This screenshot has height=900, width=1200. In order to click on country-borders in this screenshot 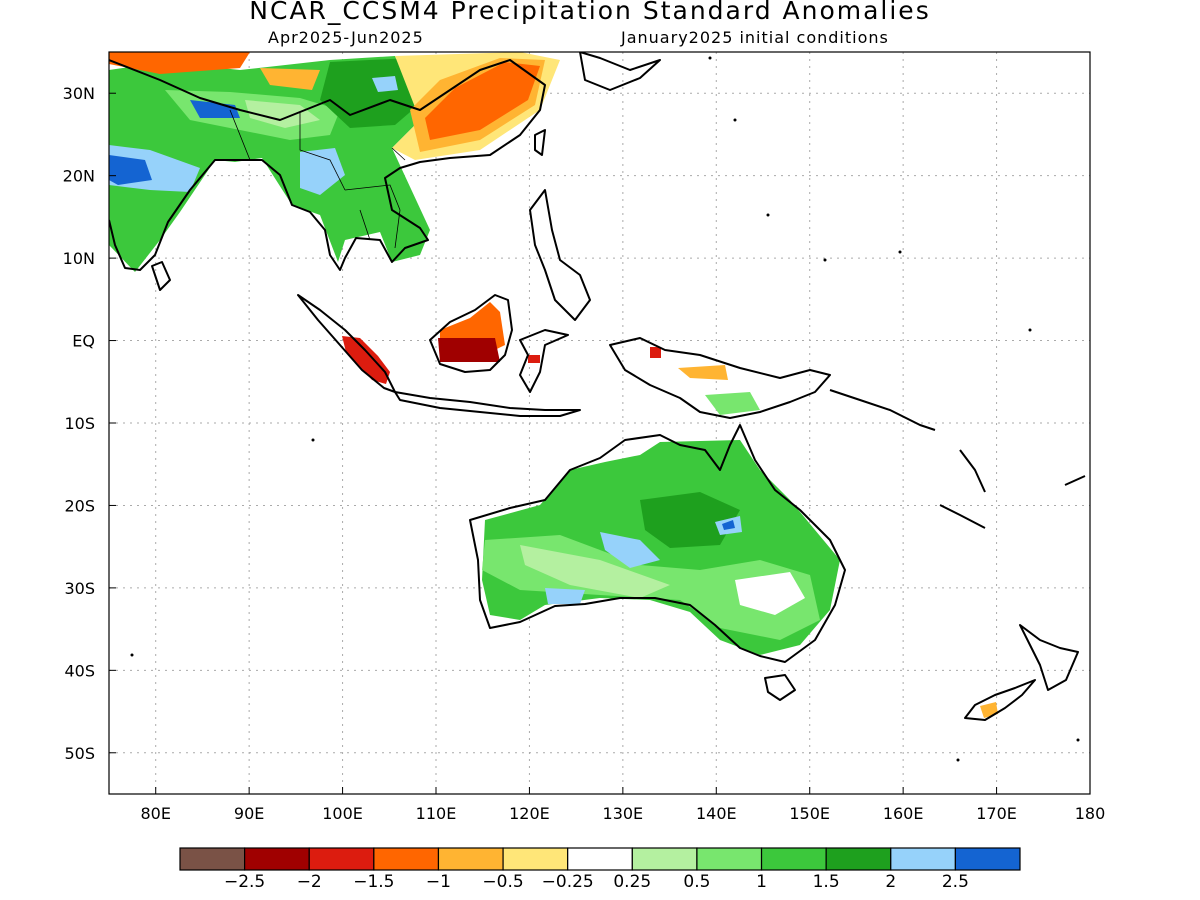, I will do `click(317, 179)`.